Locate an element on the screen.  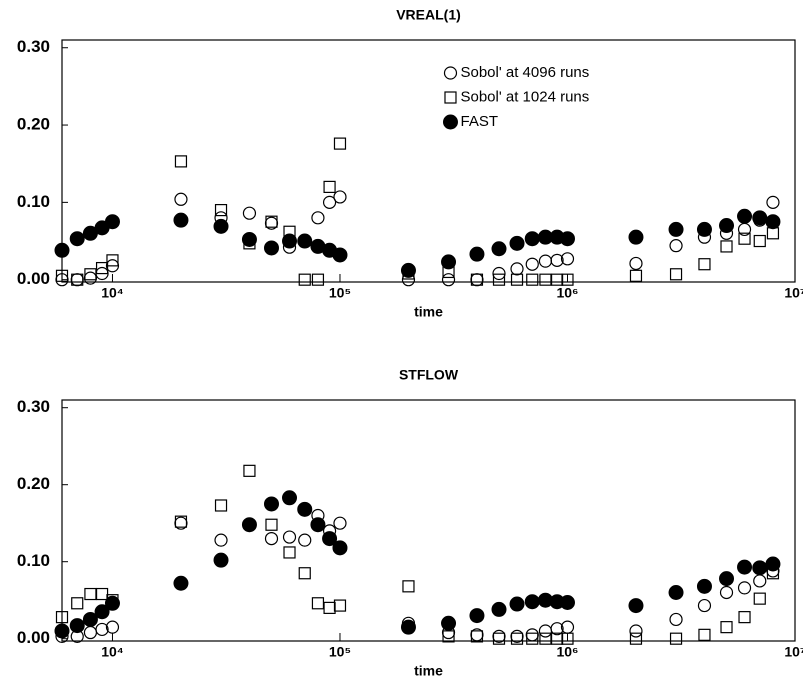
y-tick-label: 0.10 is located at coordinates (33, 560).